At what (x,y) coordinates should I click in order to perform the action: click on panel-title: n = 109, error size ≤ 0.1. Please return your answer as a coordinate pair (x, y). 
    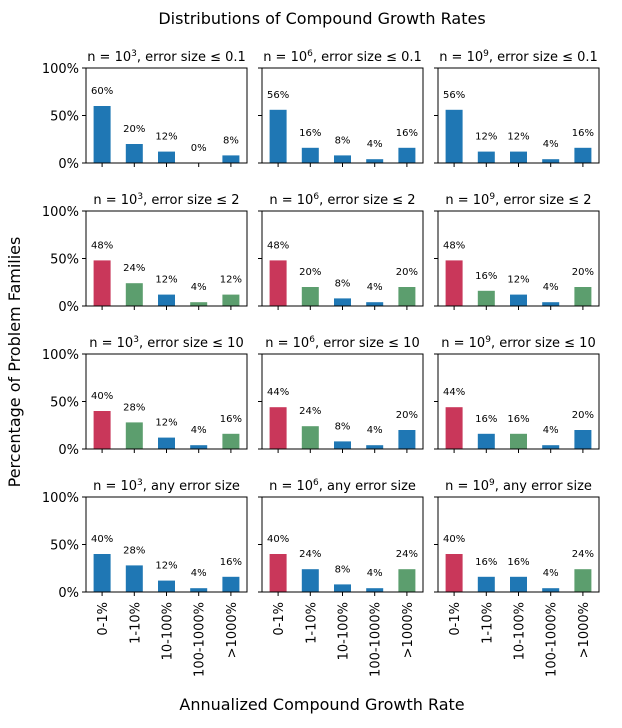
    Looking at the image, I should click on (518, 57).